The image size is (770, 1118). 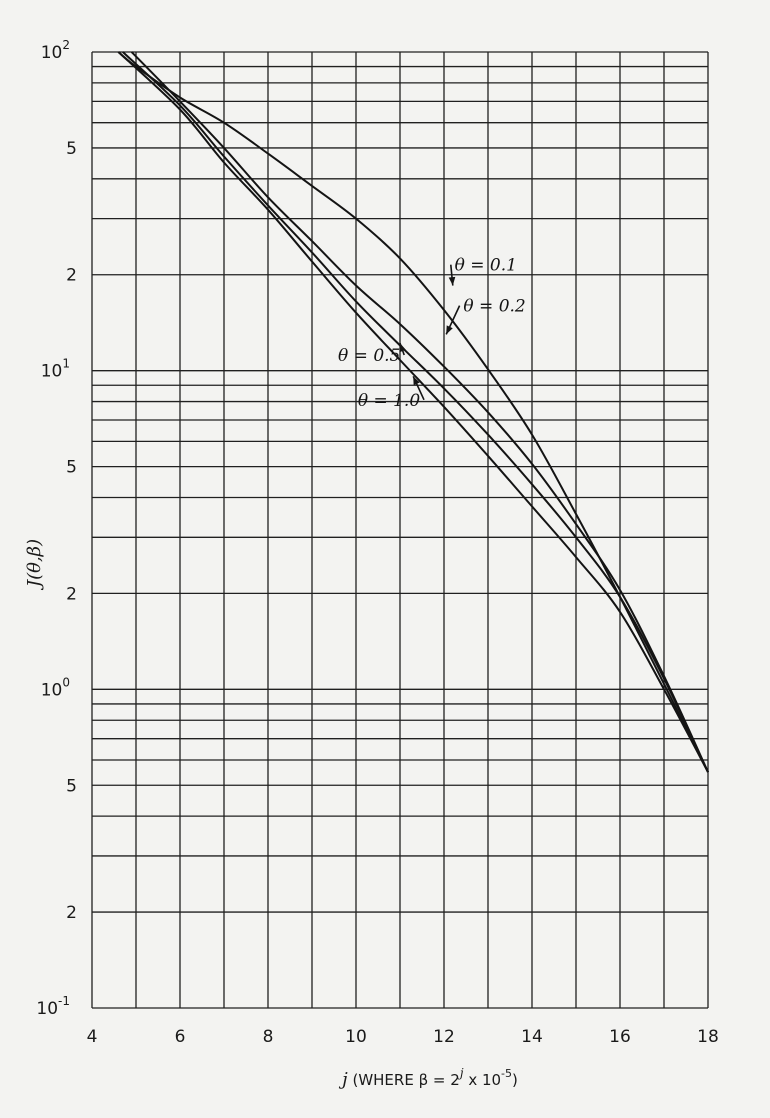 What do you see at coordinates (486, 266) in the screenshot?
I see `annotation-label: θ = 0.1` at bounding box center [486, 266].